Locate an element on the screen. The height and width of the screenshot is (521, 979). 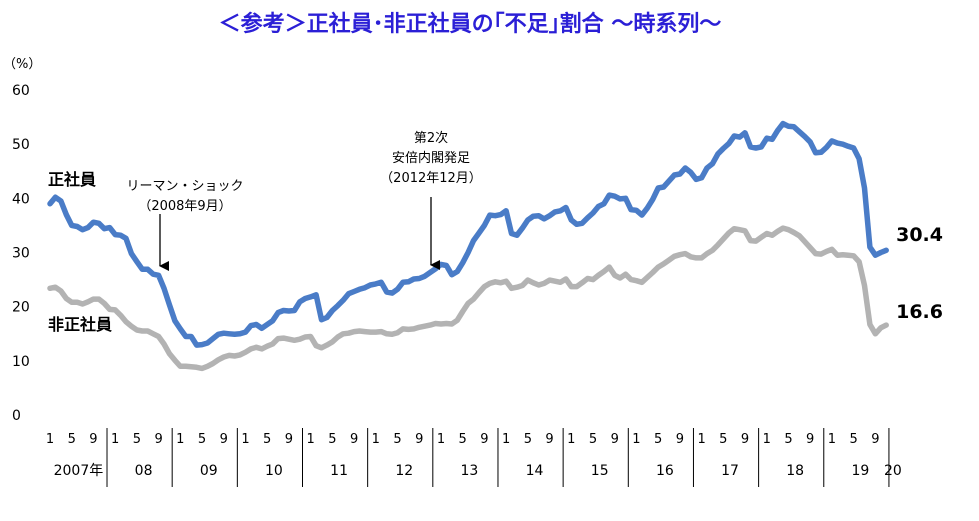
annotation-abe-cabinet-text: 第2次 is located at coordinates (431, 138).